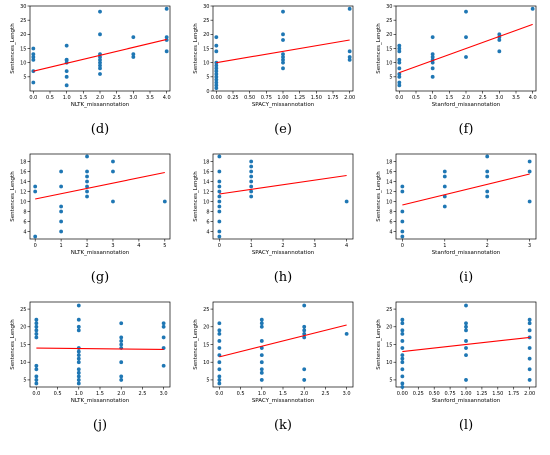  Describe the element at coordinates (529, 394) in the screenshot. I see `x-tick-label: 2.00` at that location.